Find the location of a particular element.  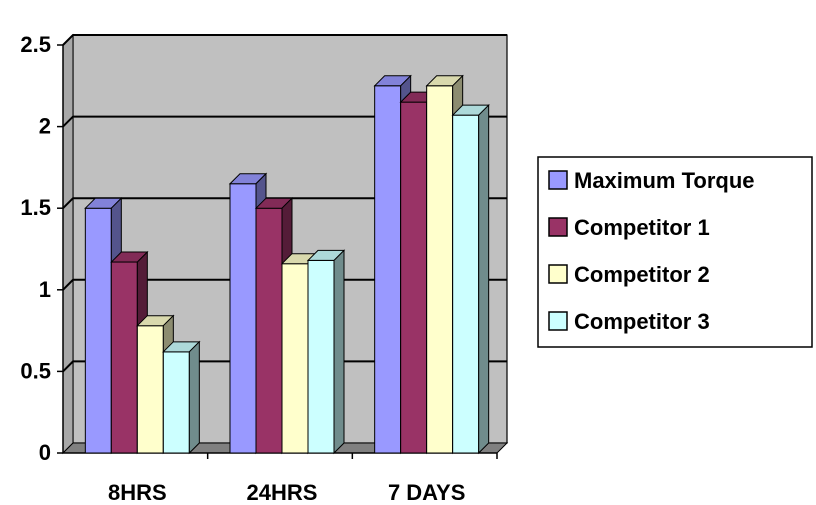

legend-item: Competitor 1 is located at coordinates (629, 227).